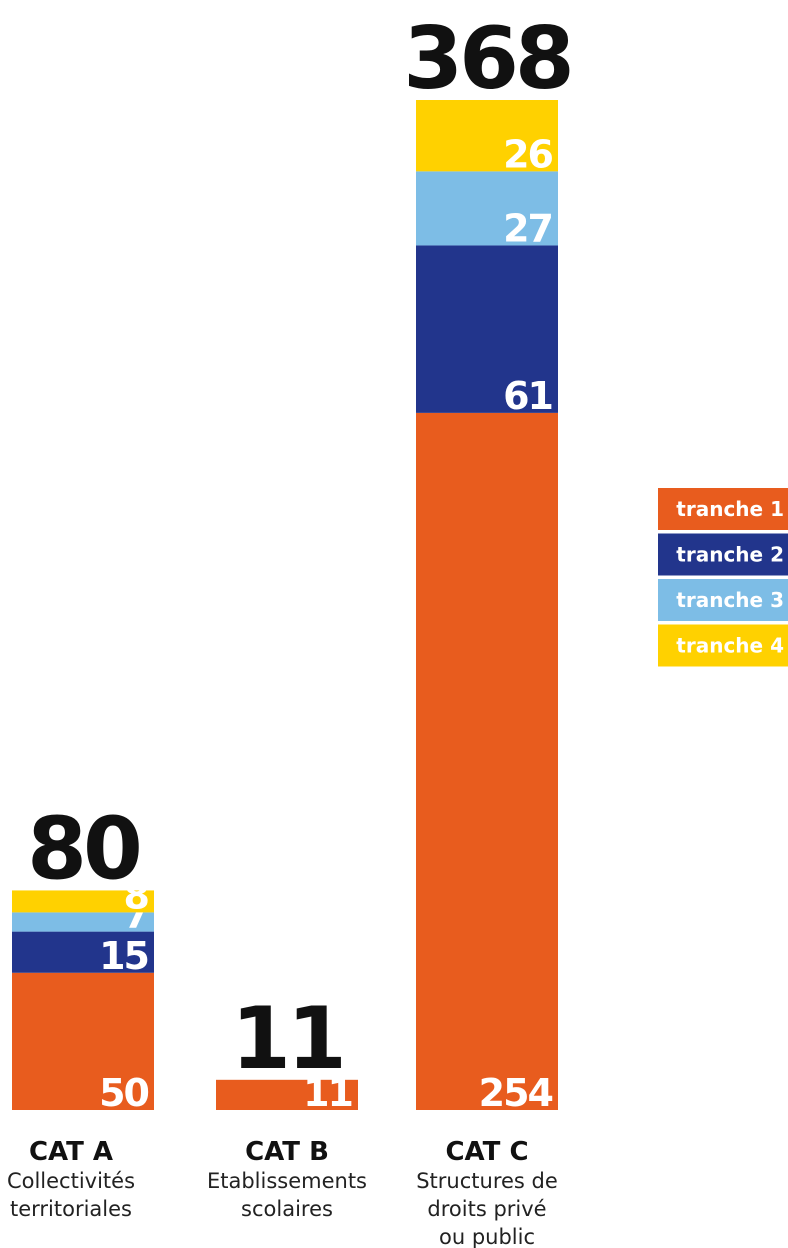 The width and height of the screenshot is (788, 1248). I want to click on value-label: 61, so click(527, 396).